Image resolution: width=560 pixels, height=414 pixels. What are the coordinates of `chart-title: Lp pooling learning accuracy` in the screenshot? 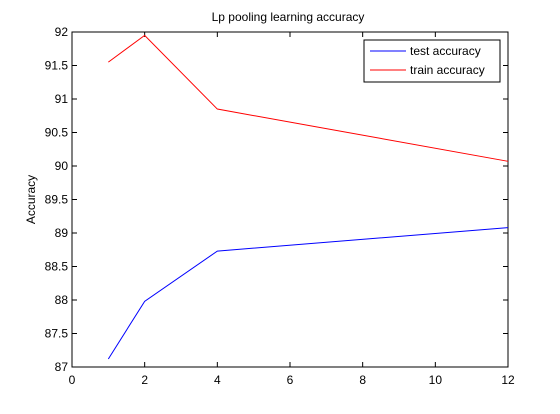 It's located at (288, 17).